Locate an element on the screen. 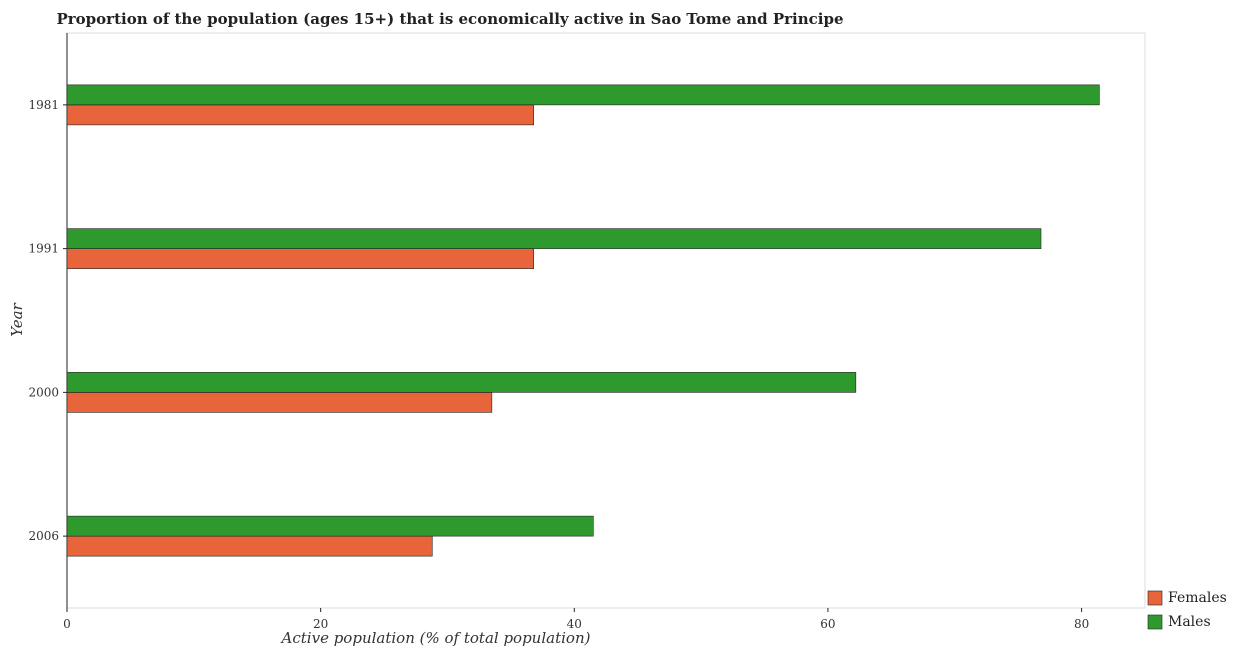 Image resolution: width=1254 pixels, height=650 pixels. x-ticks-group: 0 20 40 60 80 is located at coordinates (576, 619).